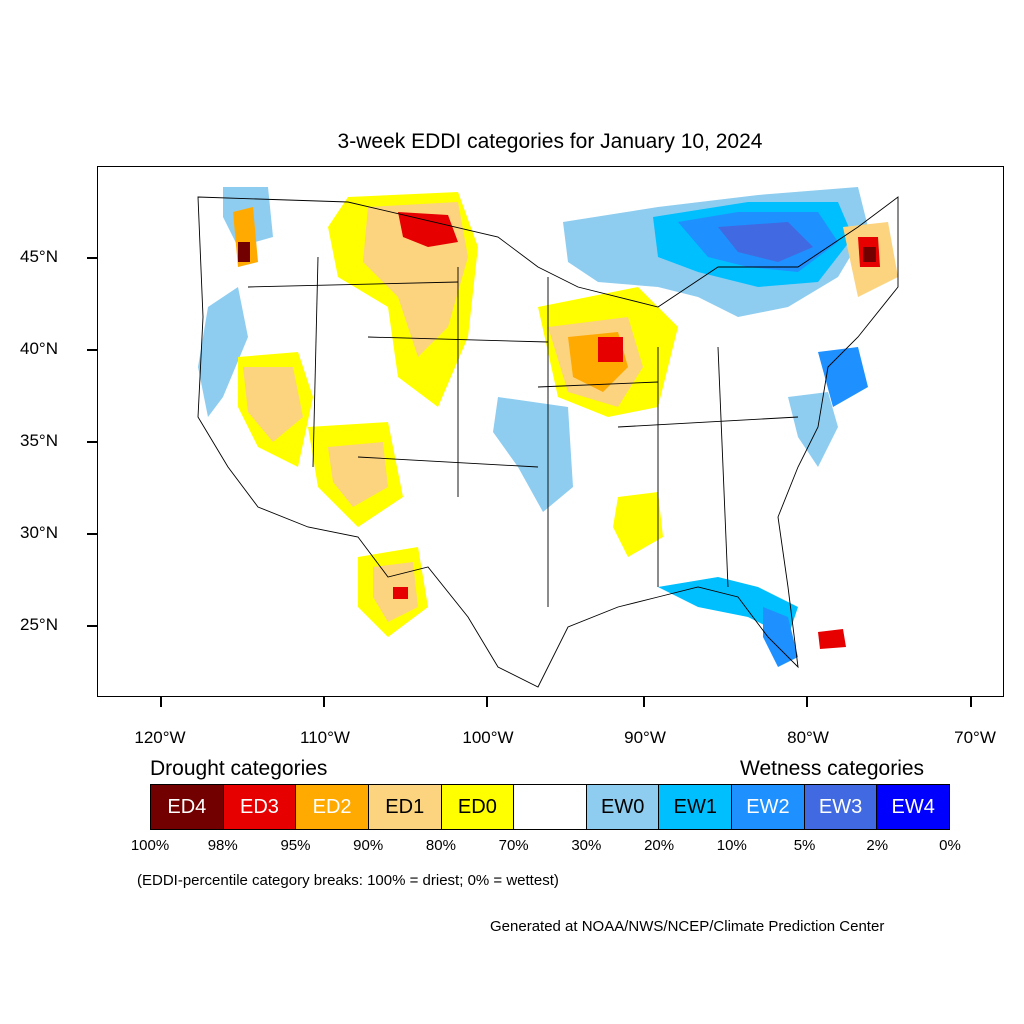 The width and height of the screenshot is (1024, 1024). Describe the element at coordinates (440, 845) in the screenshot. I see `percent-break-label: 80%` at that location.